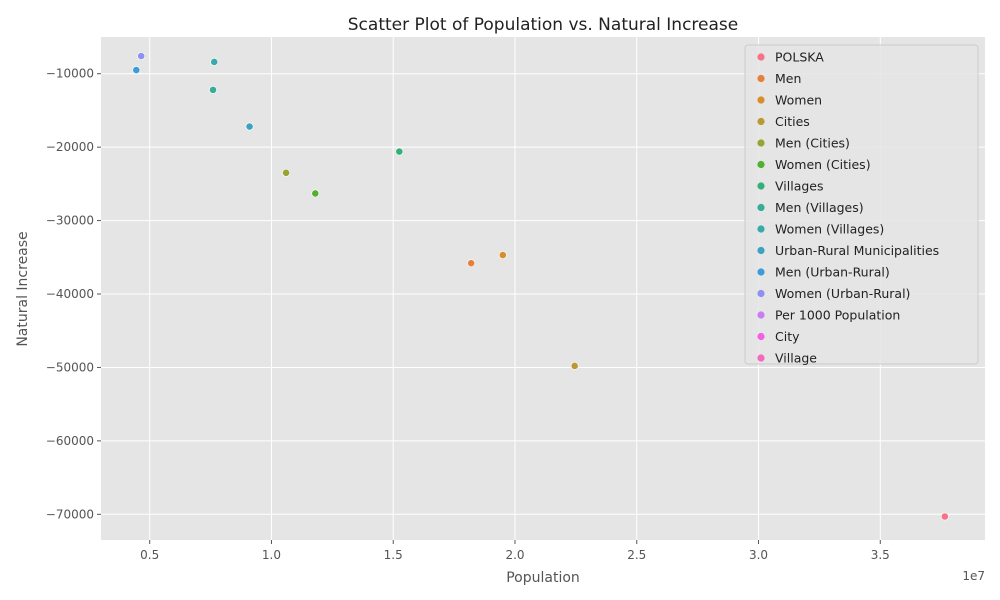 The height and width of the screenshot is (600, 1000). What do you see at coordinates (70, 147) in the screenshot?
I see `y-tick-label: −20000` at bounding box center [70, 147].